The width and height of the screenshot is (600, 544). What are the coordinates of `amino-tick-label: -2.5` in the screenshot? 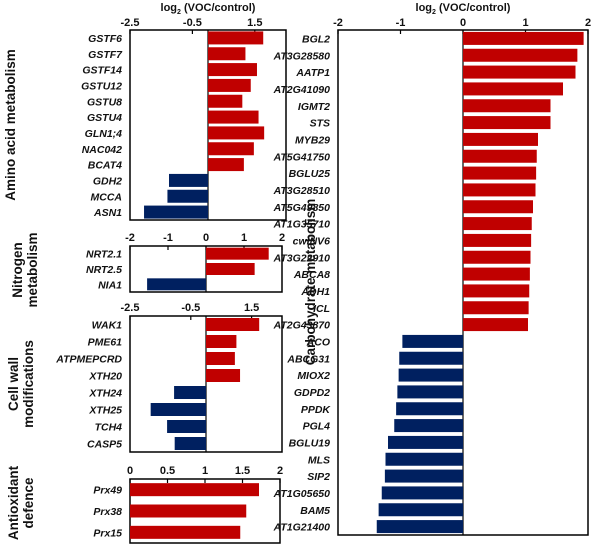 It's located at (130, 23).